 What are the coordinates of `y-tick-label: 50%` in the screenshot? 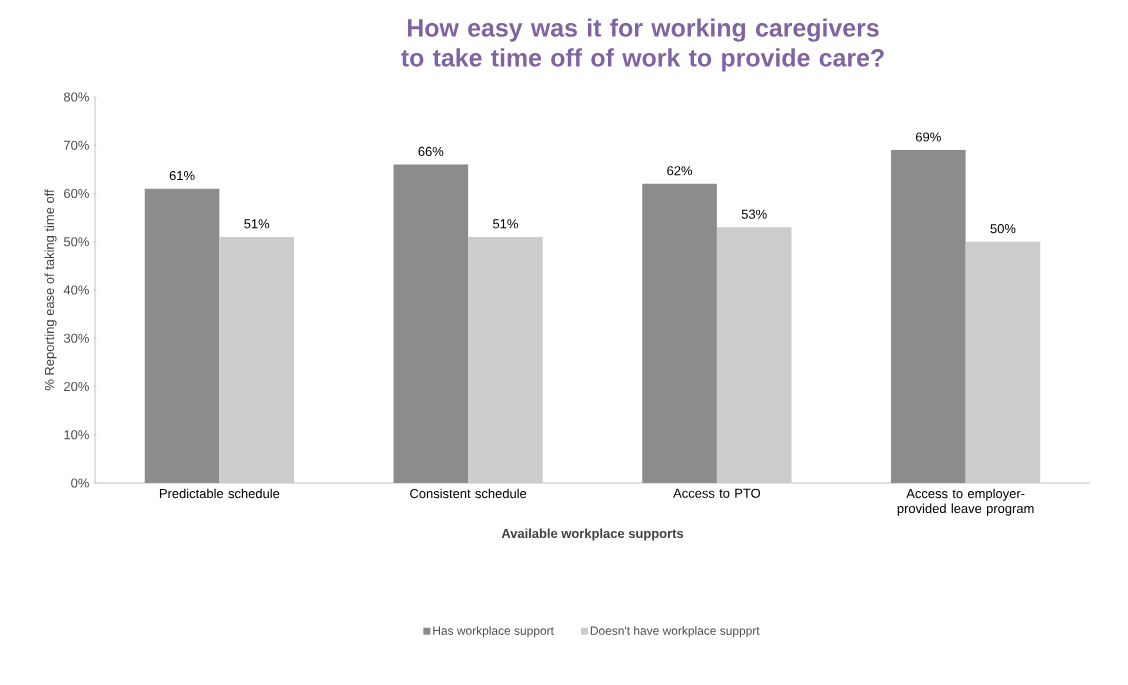 It's located at (76, 242).